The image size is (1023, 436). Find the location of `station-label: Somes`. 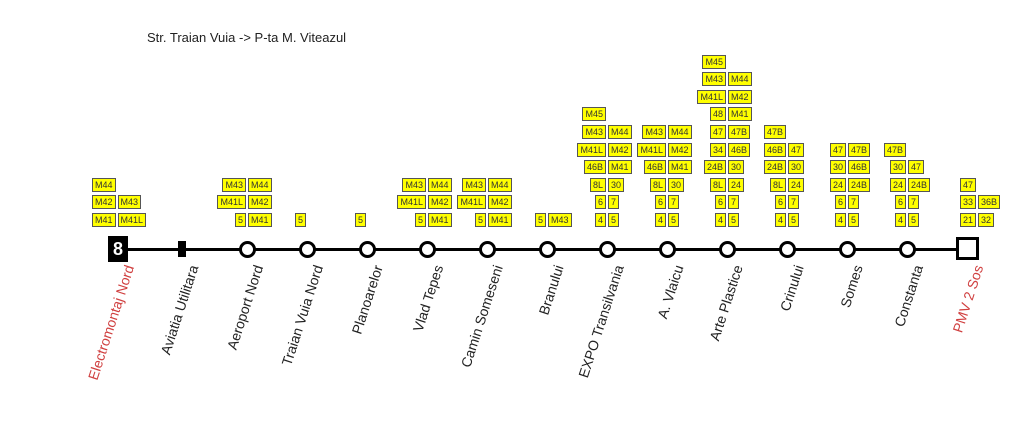

station-label: Somes is located at coordinates (852, 286).